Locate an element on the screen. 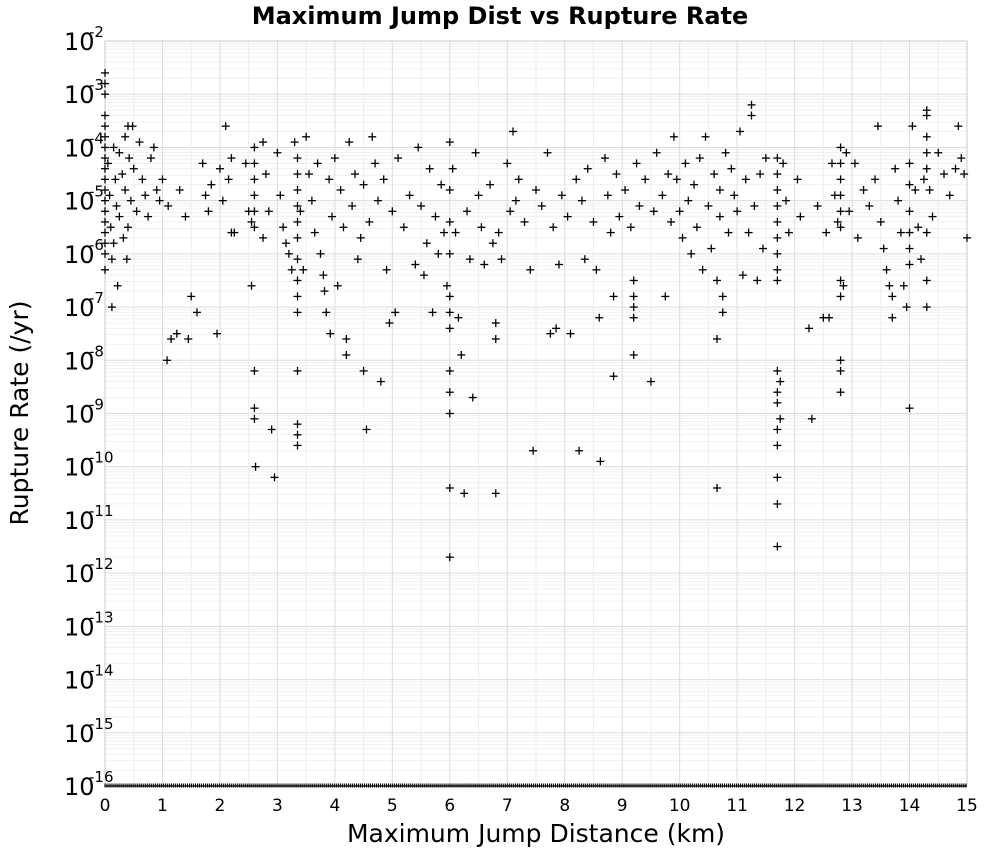 This screenshot has height=850, width=1000. x-tick-label: 11 is located at coordinates (737, 806).